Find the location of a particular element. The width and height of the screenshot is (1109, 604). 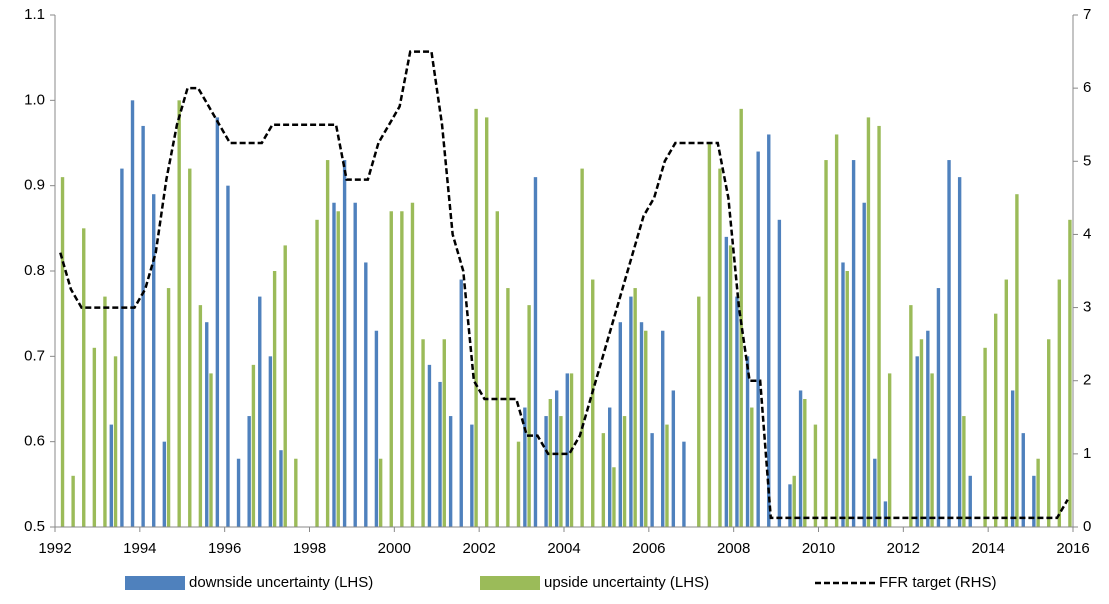

y-tick-label: 0.6 is located at coordinates (34, 441).